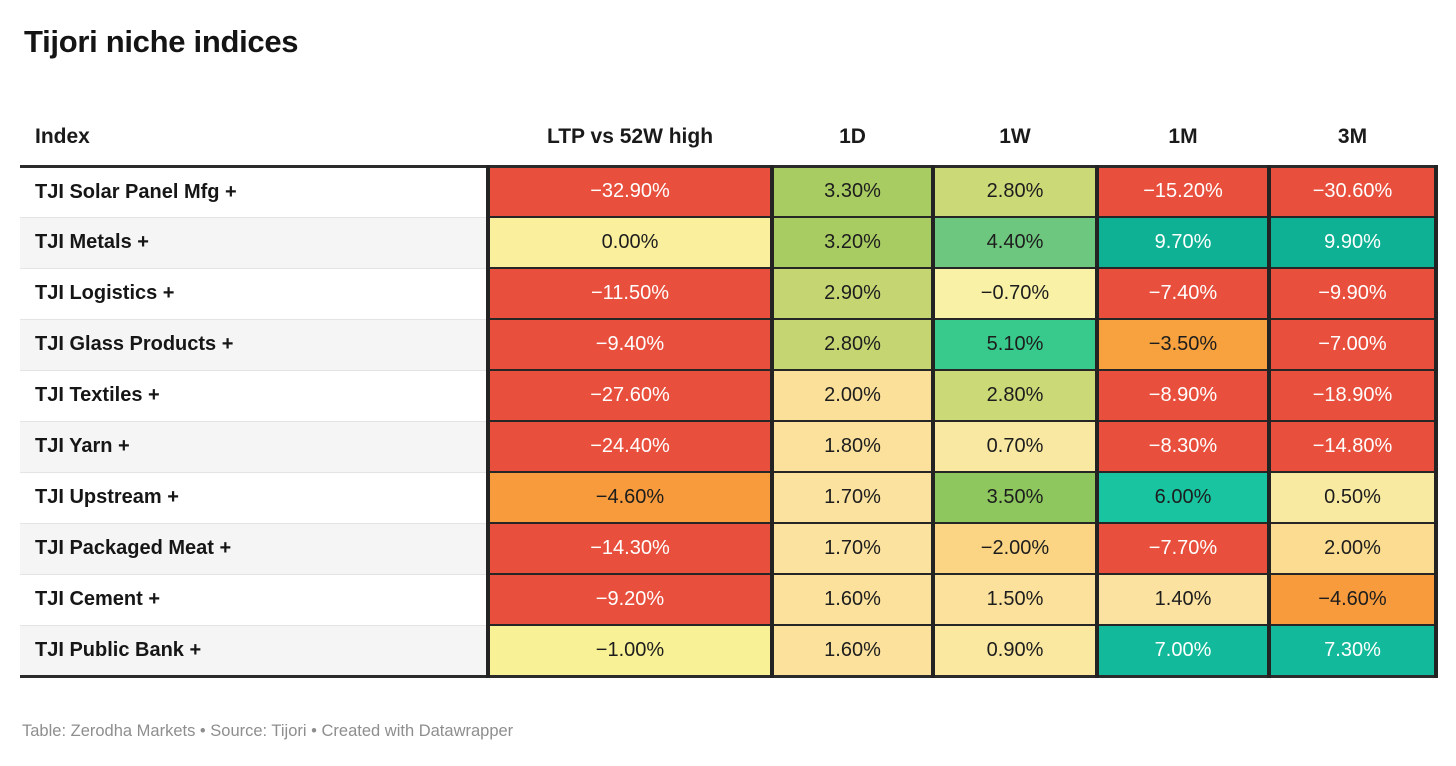 The height and width of the screenshot is (766, 1456). I want to click on row-label-expander: TJI Upstream +, so click(255, 498).